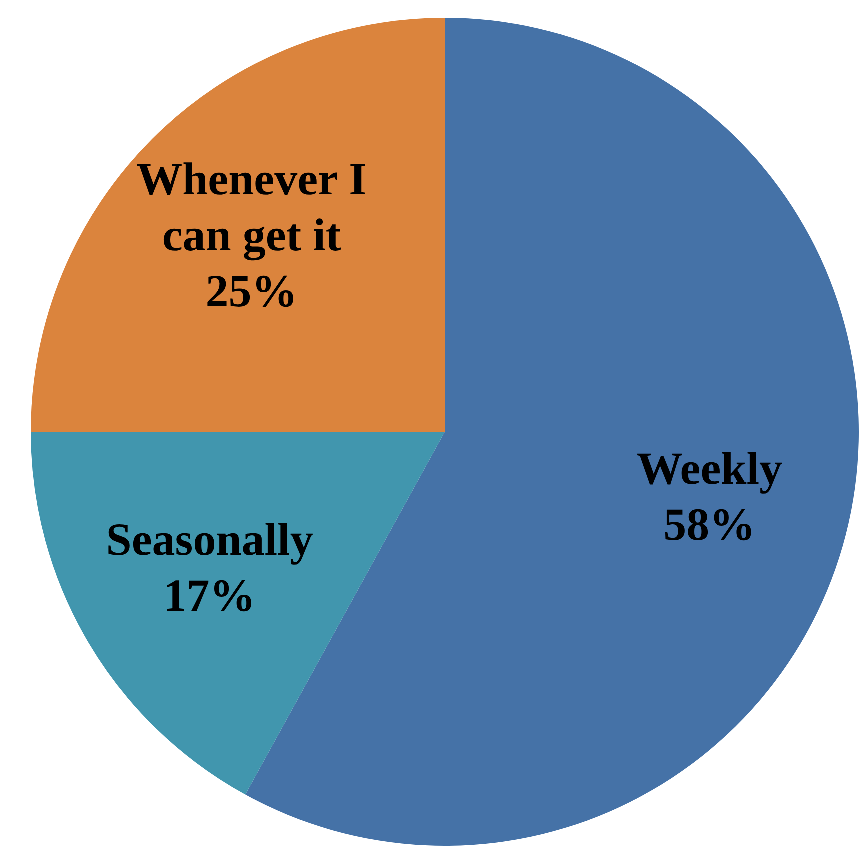 The height and width of the screenshot is (864, 859). What do you see at coordinates (210, 539) in the screenshot?
I see `slice-label: Seasonally` at bounding box center [210, 539].